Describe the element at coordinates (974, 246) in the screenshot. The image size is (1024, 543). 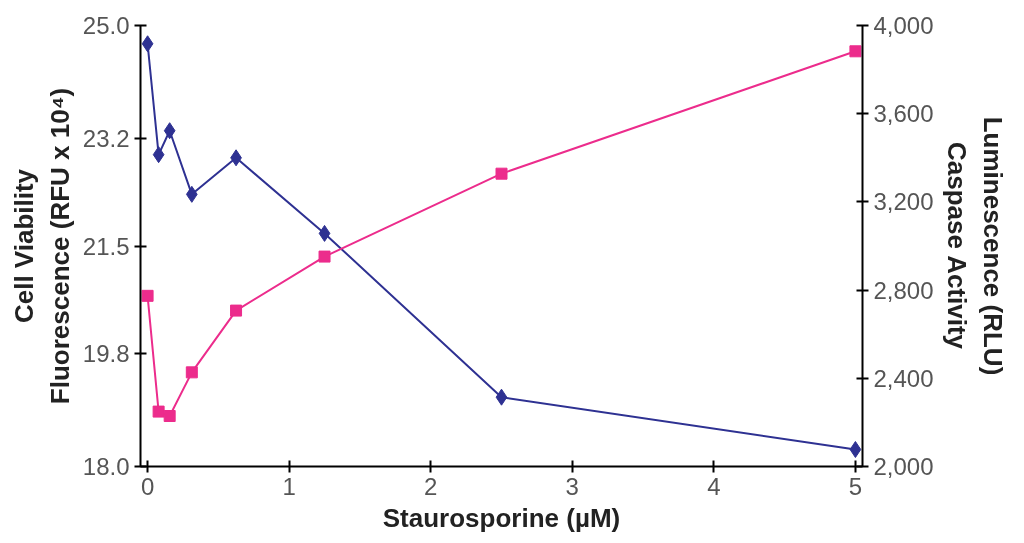
I see `y2-axis-title: Luminescence (RLU) Caspase Activity` at that location.